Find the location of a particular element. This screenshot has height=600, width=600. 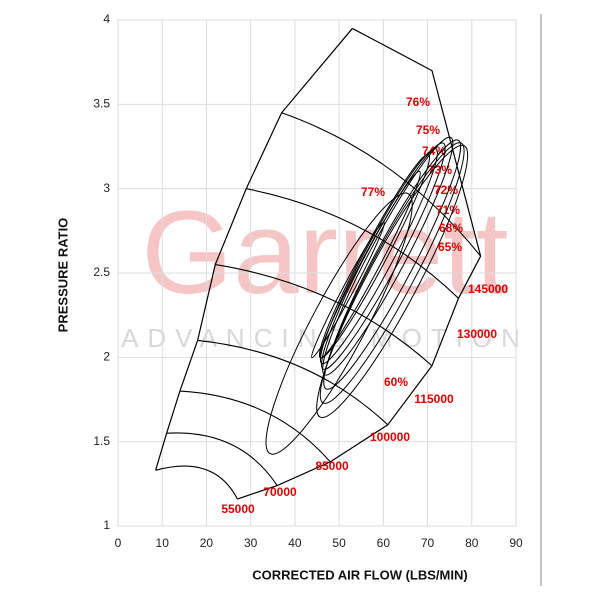

y-axis-label: PRESSURE RATIO is located at coordinates (62, 275).